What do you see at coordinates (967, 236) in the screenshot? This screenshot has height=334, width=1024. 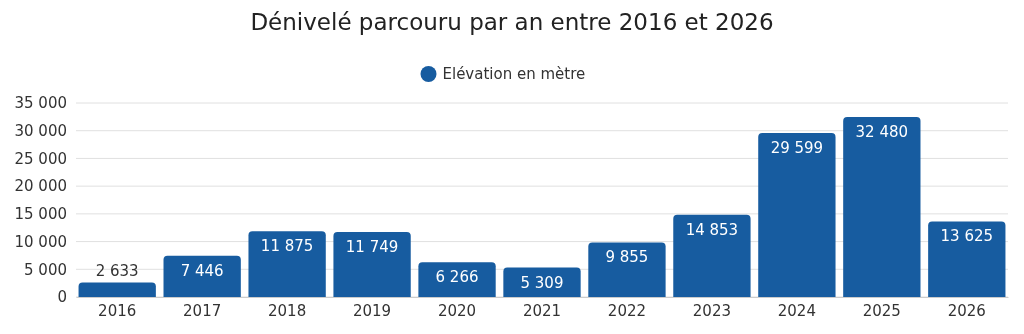 I see `data-label: 13 625` at bounding box center [967, 236].